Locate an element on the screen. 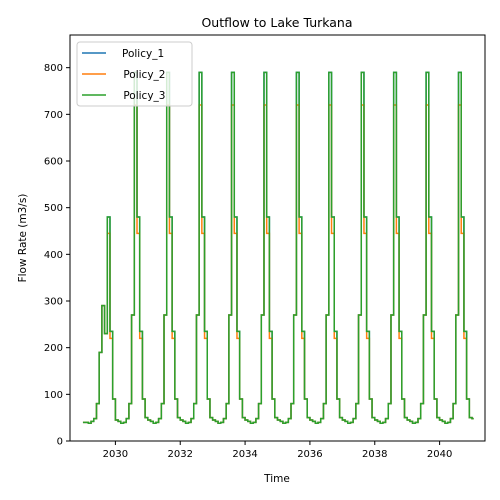 This screenshot has width=500, height=500. x-axis-label: Time is located at coordinates (276, 479).